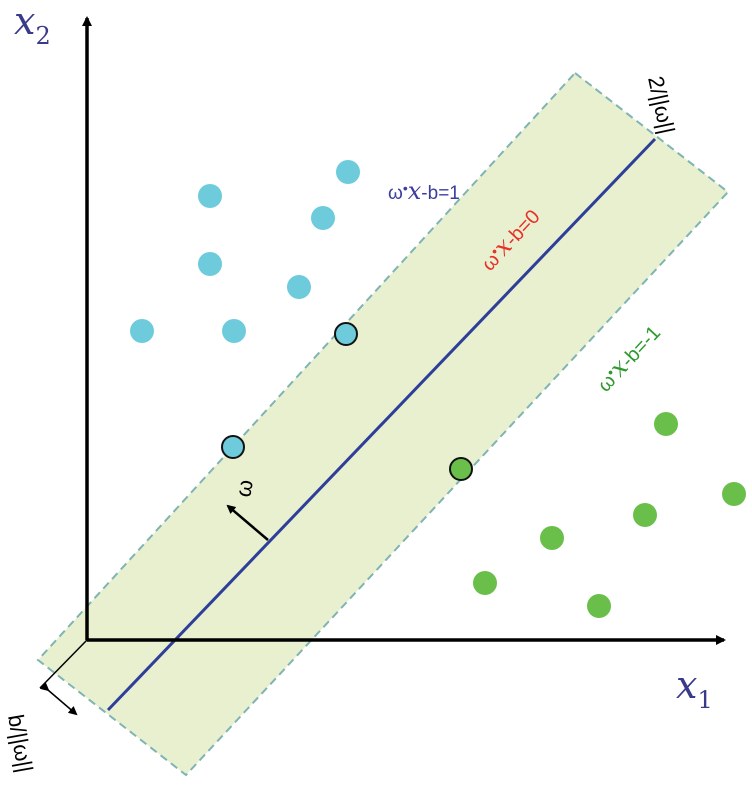  What do you see at coordinates (58, 699) in the screenshot?
I see `offset-arrow` at bounding box center [58, 699].